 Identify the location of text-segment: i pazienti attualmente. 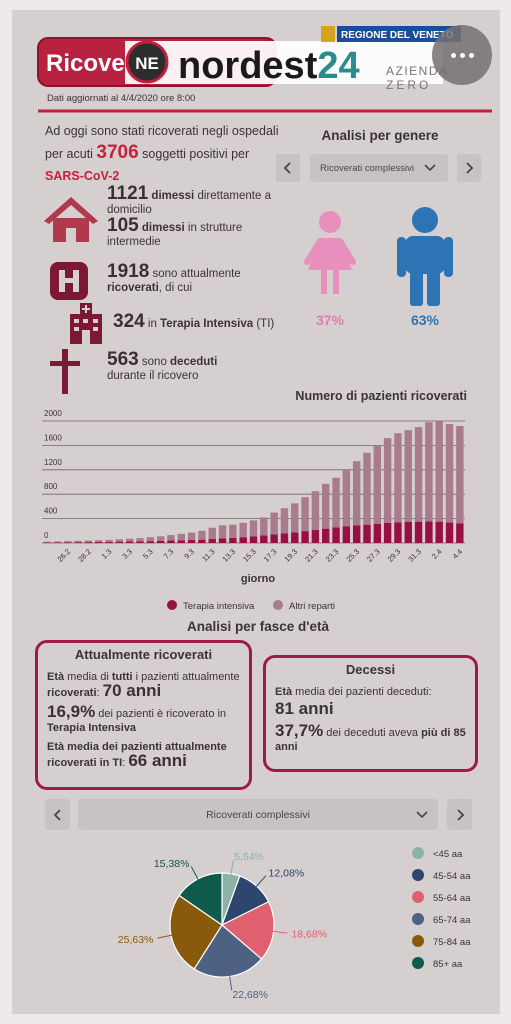
(186, 677).